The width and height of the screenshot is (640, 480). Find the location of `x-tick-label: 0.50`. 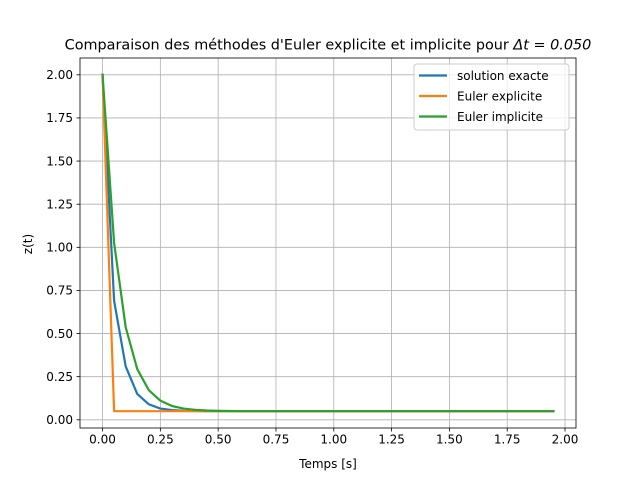

x-tick-label: 0.50 is located at coordinates (218, 440).